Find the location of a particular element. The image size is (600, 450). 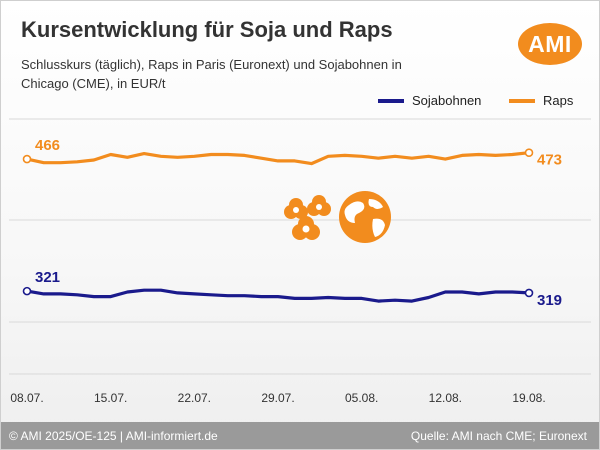

x-tick-label-4: 05.08. is located at coordinates (361, 398).